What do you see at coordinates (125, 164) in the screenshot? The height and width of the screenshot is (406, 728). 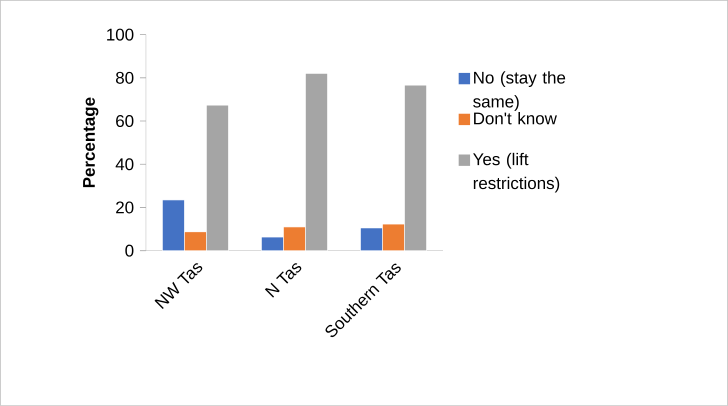 I see `y-tick-label: 40` at bounding box center [125, 164].